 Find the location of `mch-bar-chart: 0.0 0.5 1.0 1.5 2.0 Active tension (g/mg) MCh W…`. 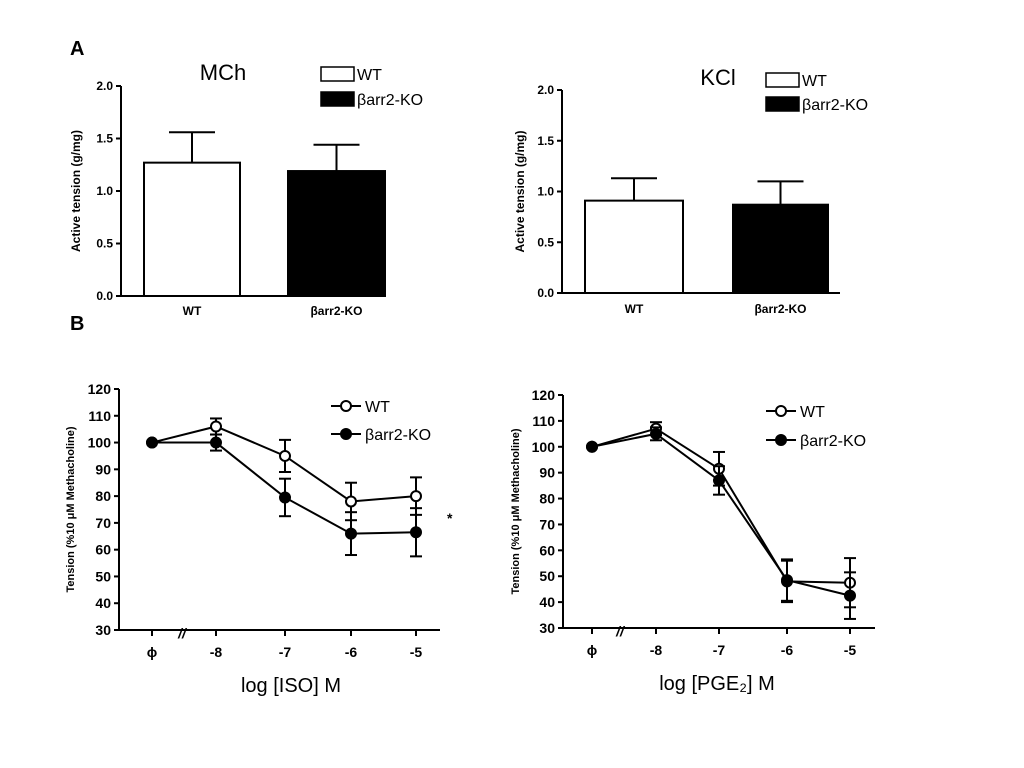

mch-bar-chart: 0.0 0.5 1.0 1.5 2.0 Active tension (g/mg) MCh W… is located at coordinates (246, 189).